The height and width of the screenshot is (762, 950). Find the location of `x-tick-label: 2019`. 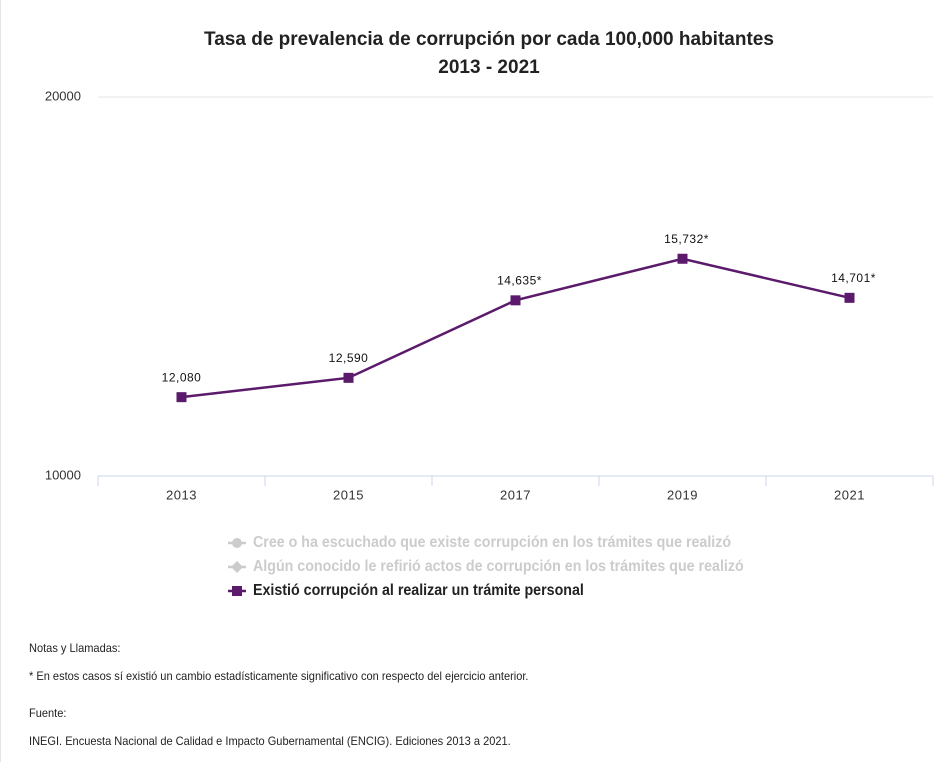

x-tick-label: 2019 is located at coordinates (682, 494).